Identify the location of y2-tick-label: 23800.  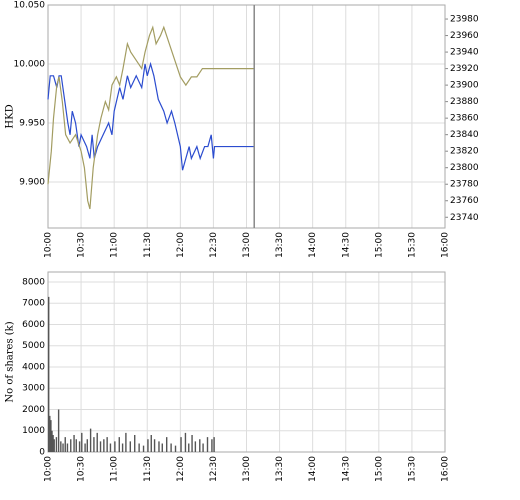
(464, 168).